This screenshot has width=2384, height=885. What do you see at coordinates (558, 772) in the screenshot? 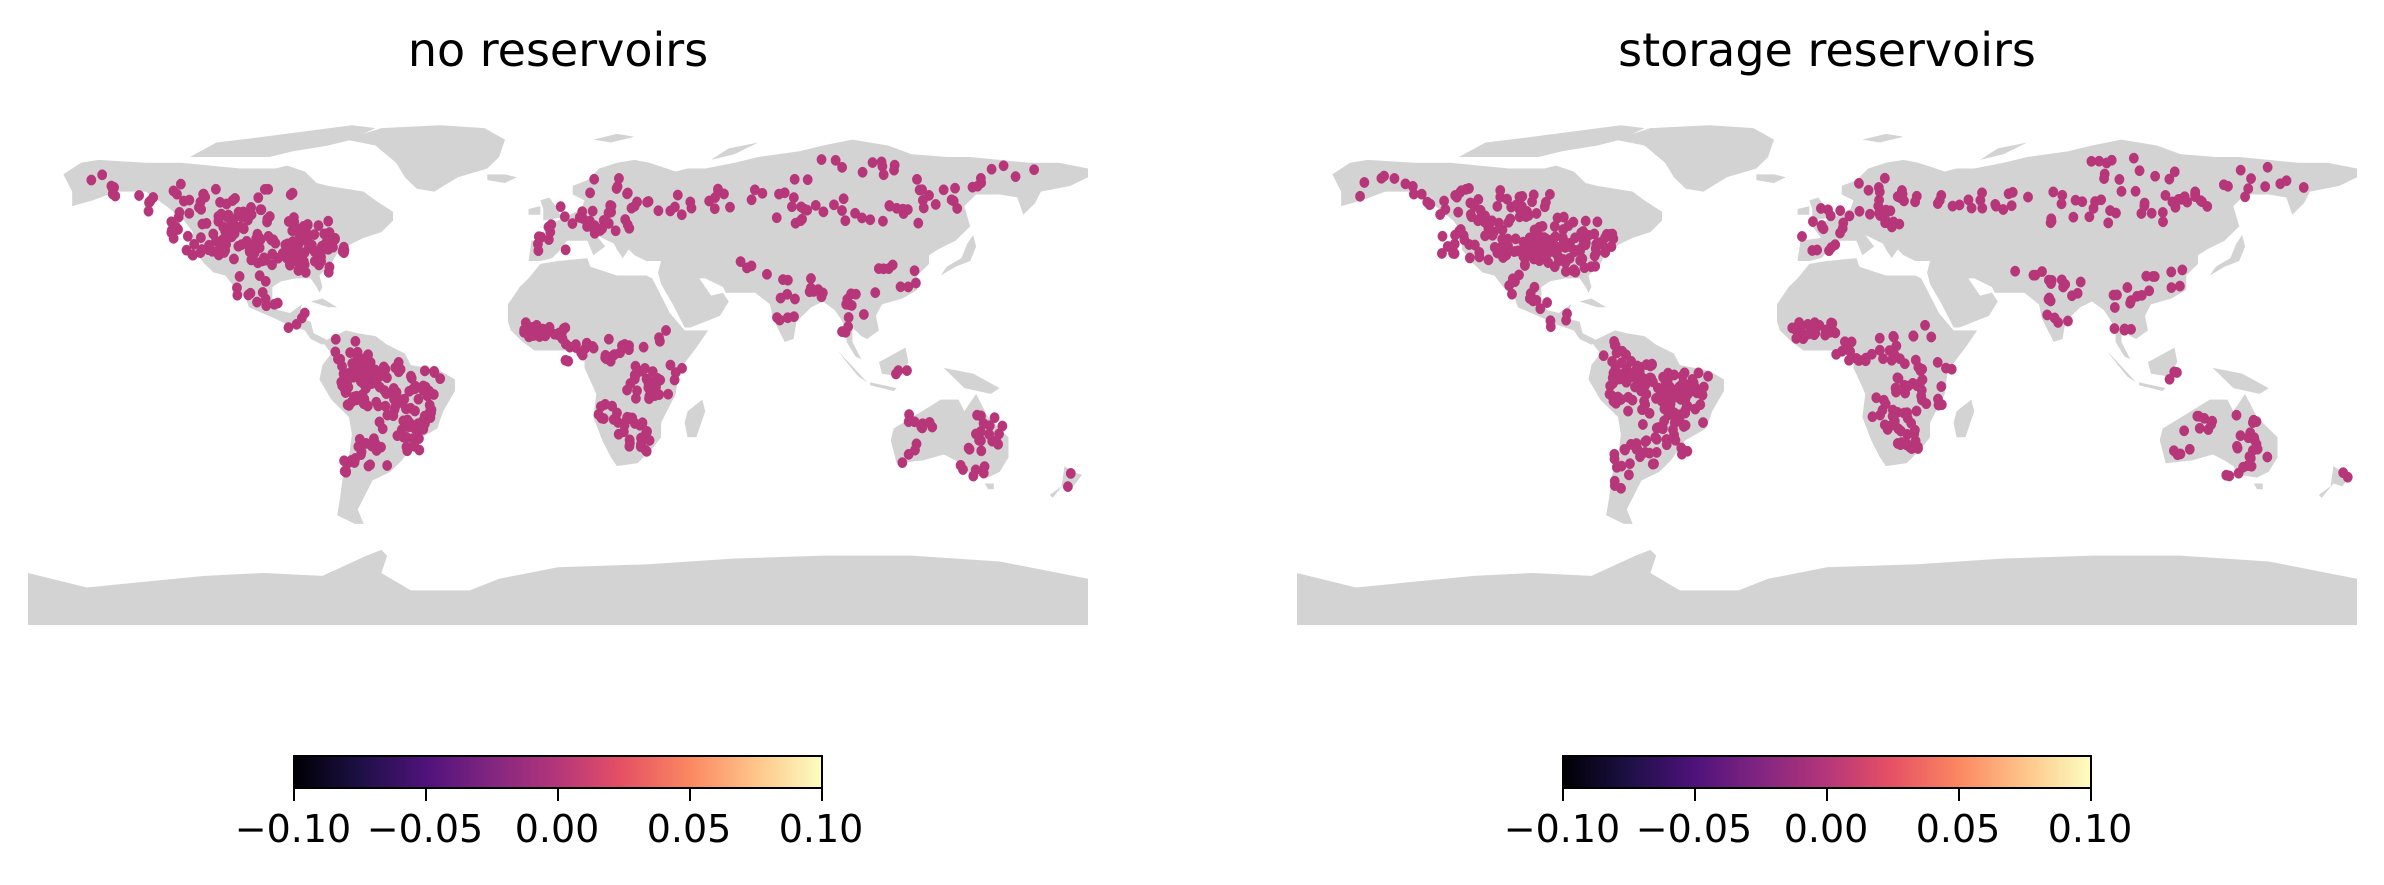
I see `colorbar-gradient` at bounding box center [558, 772].